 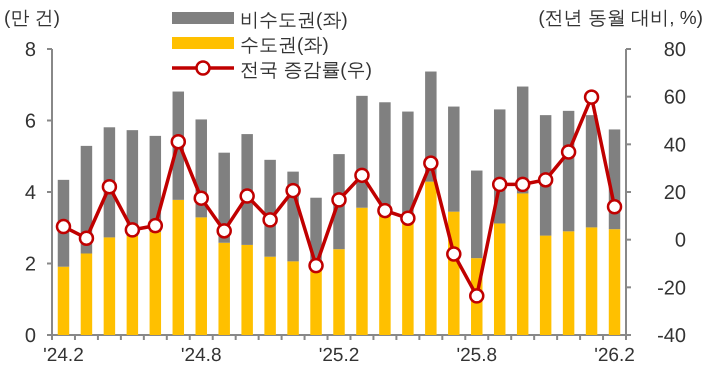 I want to click on x-tick-label: '24.8, so click(x=201, y=355).